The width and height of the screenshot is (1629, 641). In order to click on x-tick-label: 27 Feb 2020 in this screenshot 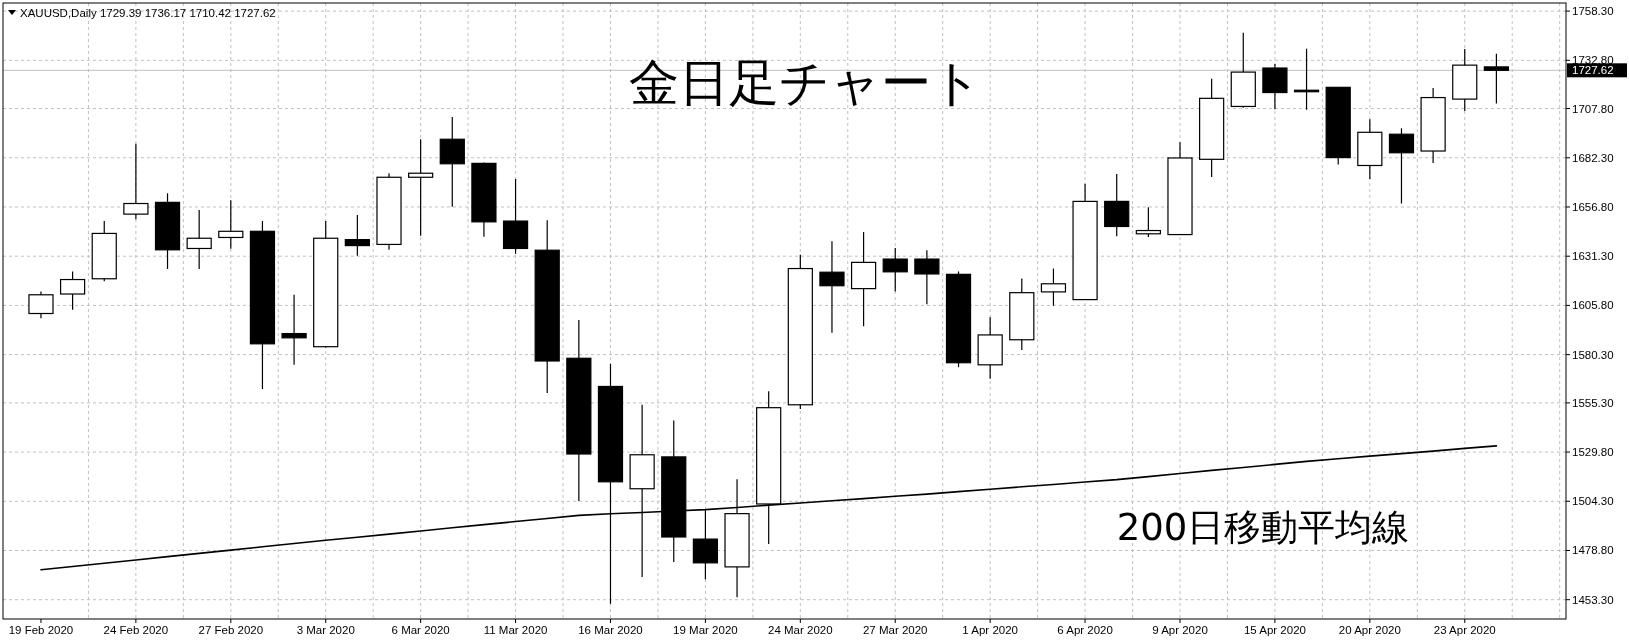, I will do `click(231, 630)`.